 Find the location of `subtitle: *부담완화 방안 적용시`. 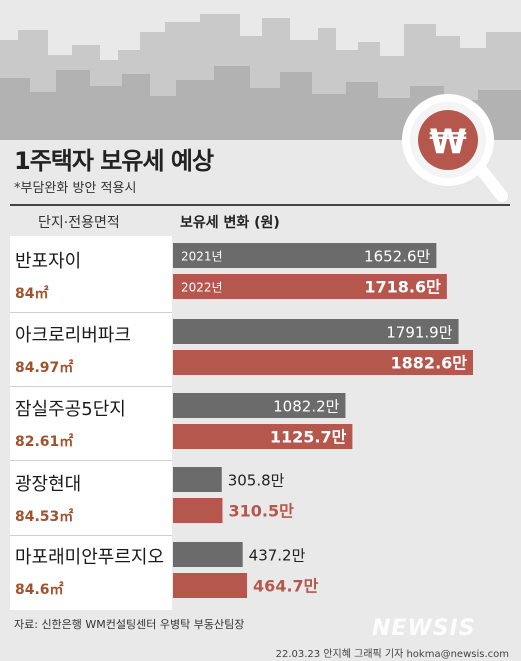

subtitle: *부담완화 방안 적용시 is located at coordinates (75, 188).